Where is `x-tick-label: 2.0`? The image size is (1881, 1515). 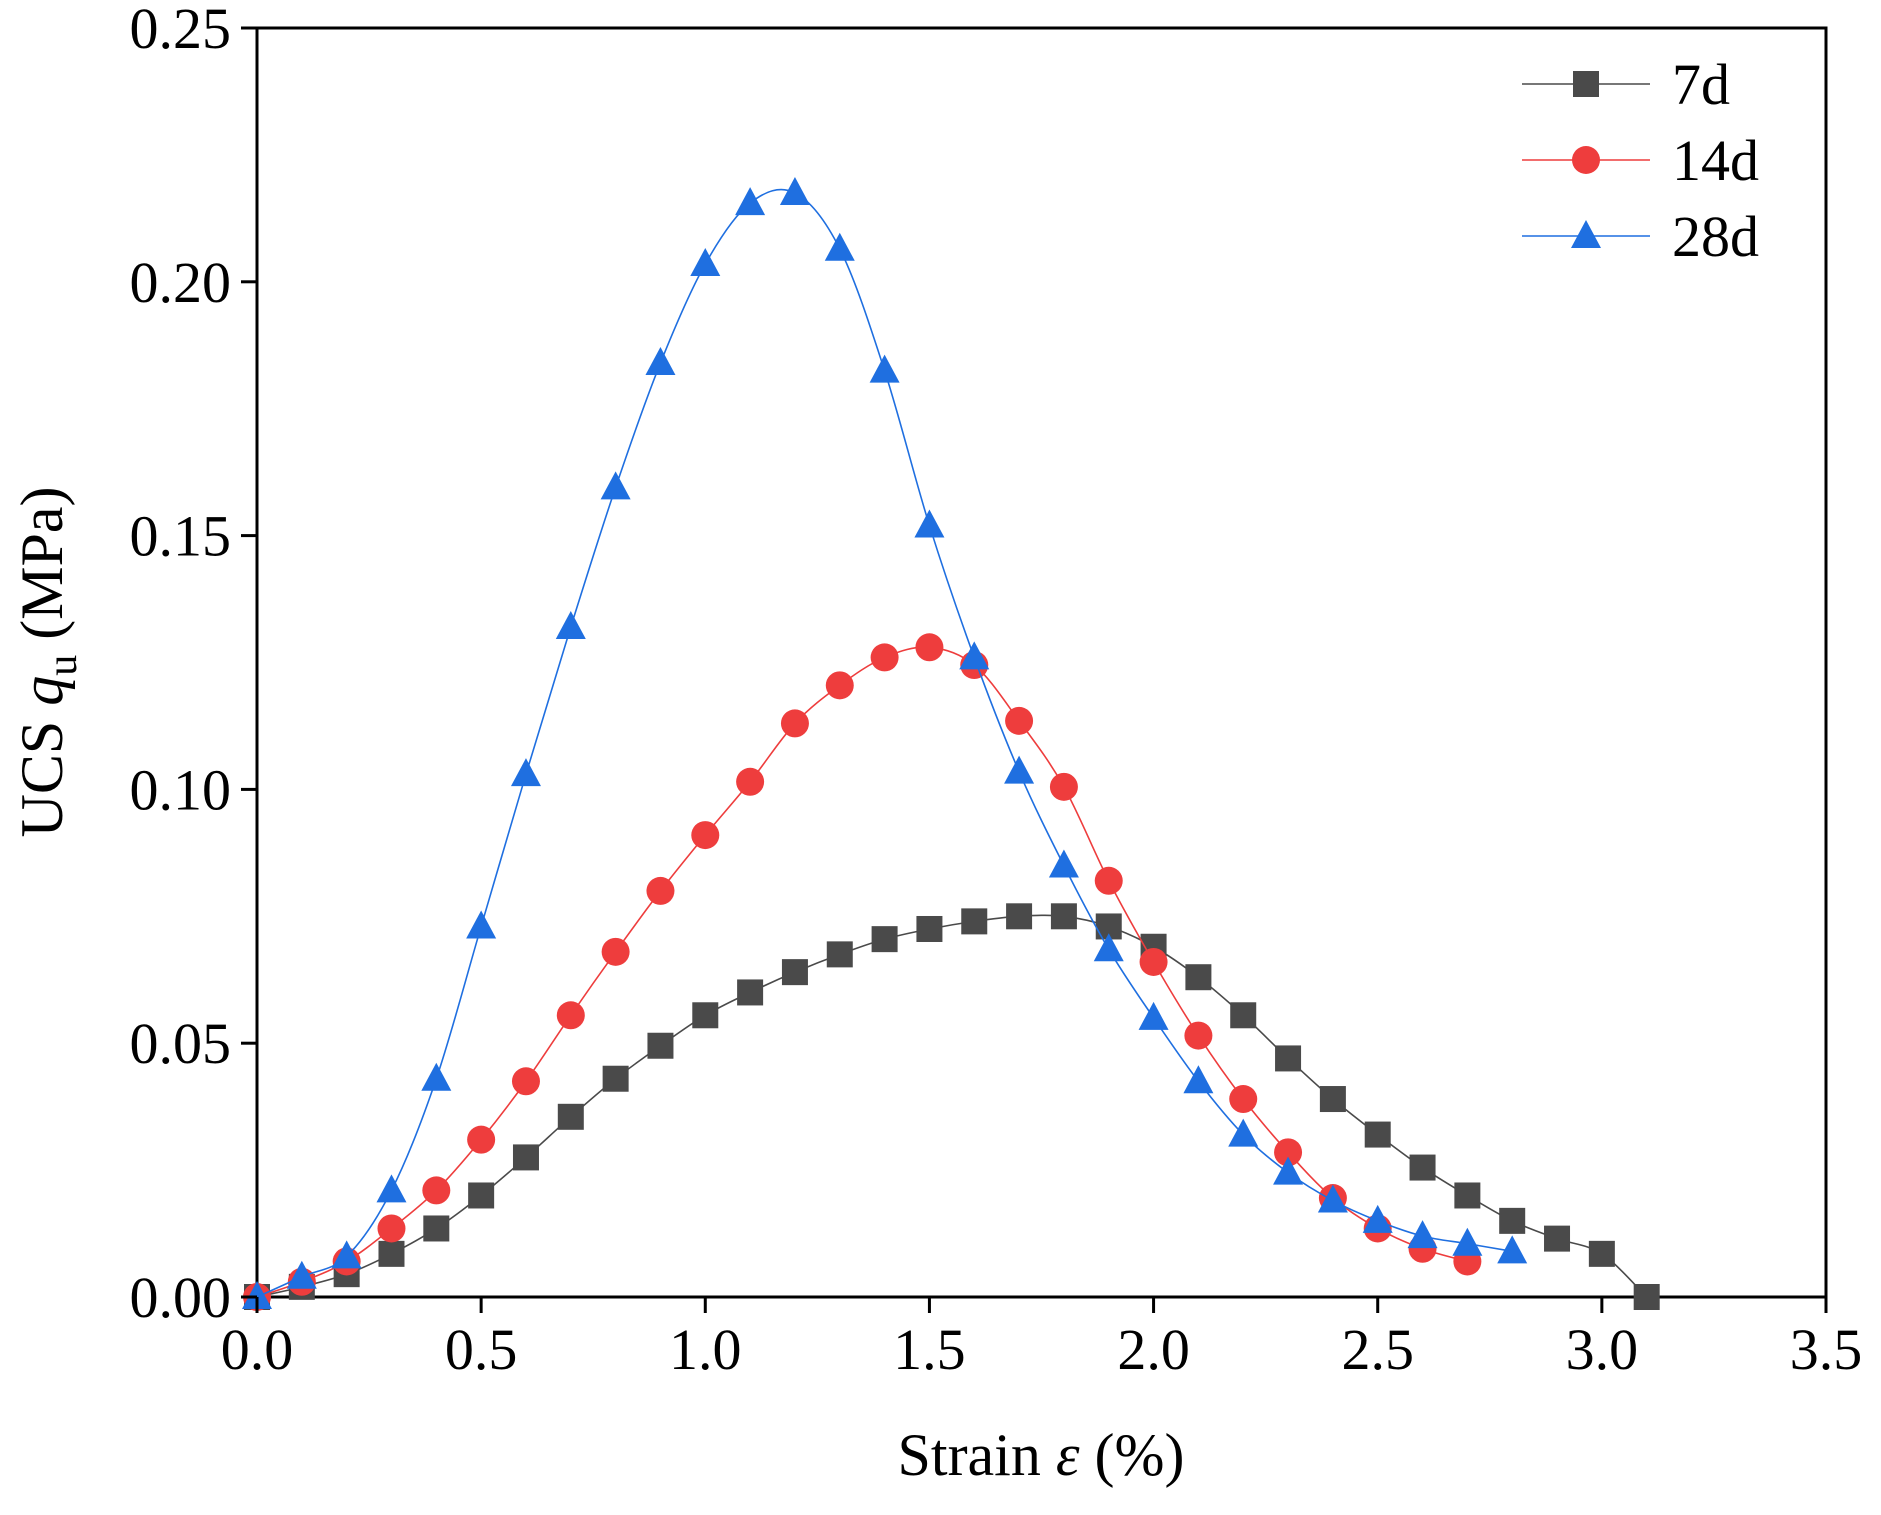 x-tick-label: 2.0 is located at coordinates (1153, 1349).